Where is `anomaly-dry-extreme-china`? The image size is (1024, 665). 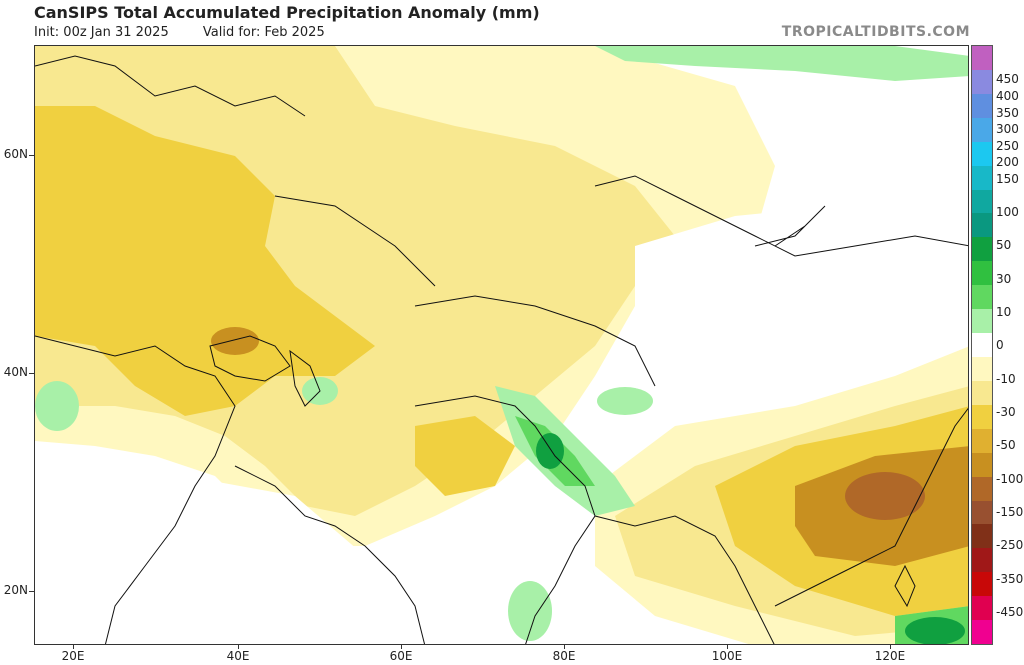
anomaly-dry-extreme-china is located at coordinates (885, 496).